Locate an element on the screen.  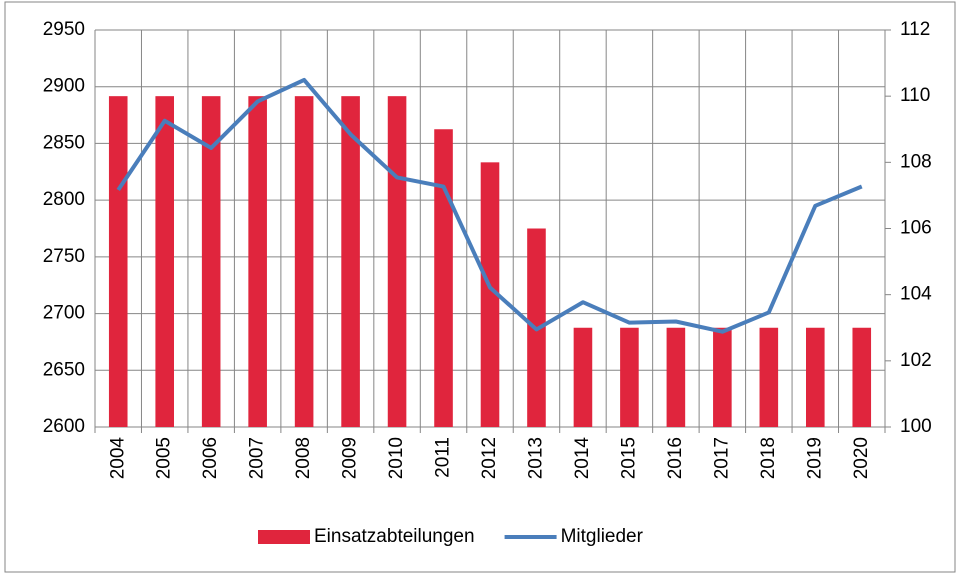
x-tick-label: 2004 is located at coordinates (117, 458).